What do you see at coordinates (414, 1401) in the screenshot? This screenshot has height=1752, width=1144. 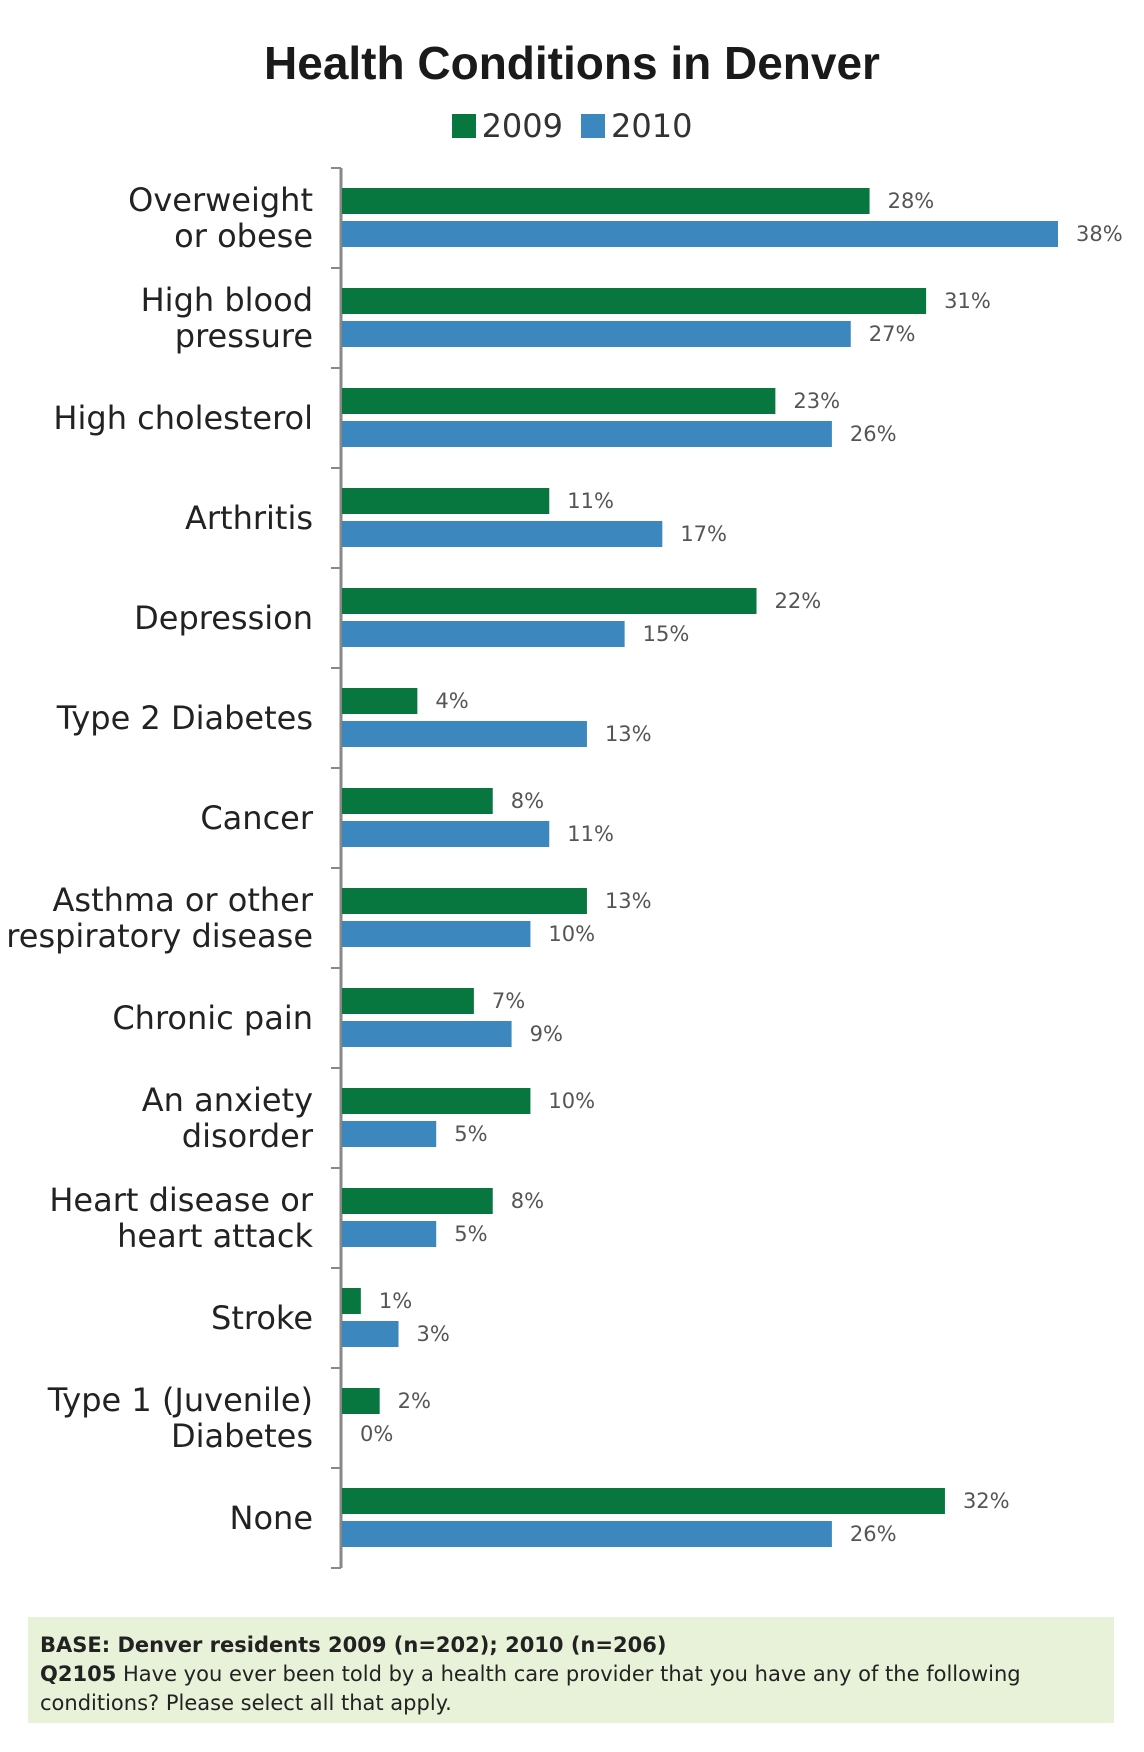 I see `data-label-2009: 2%` at bounding box center [414, 1401].